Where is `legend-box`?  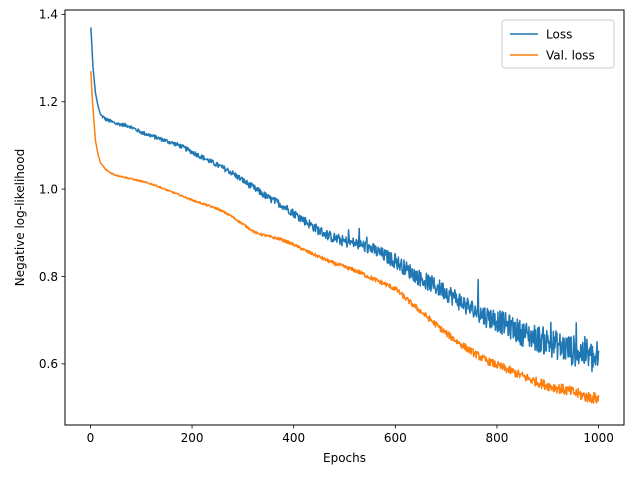 legend-box is located at coordinates (558, 44).